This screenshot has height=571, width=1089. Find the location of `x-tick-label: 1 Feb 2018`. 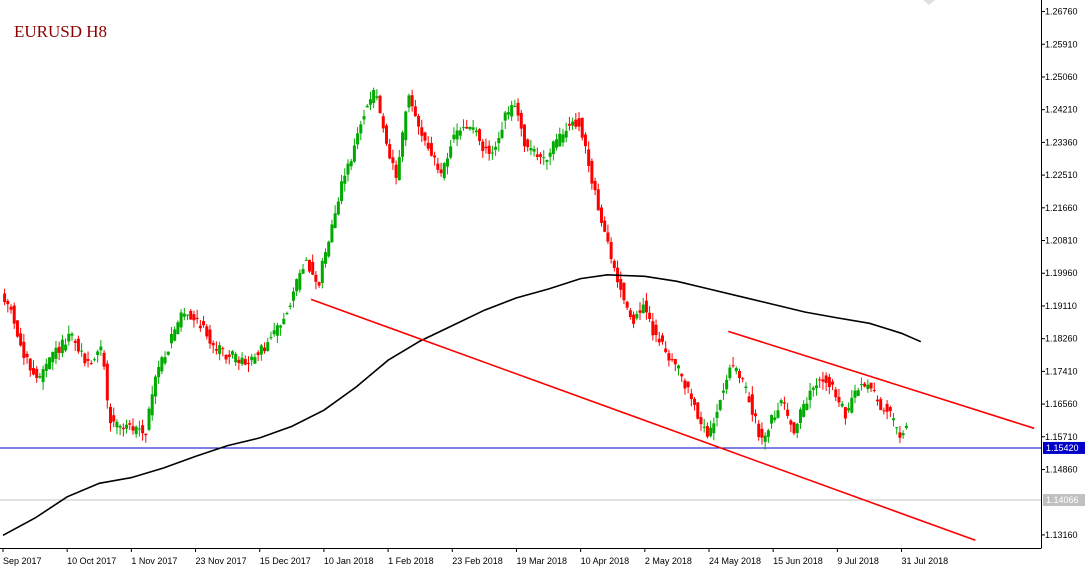

x-tick-label: 1 Feb 2018 is located at coordinates (411, 561).